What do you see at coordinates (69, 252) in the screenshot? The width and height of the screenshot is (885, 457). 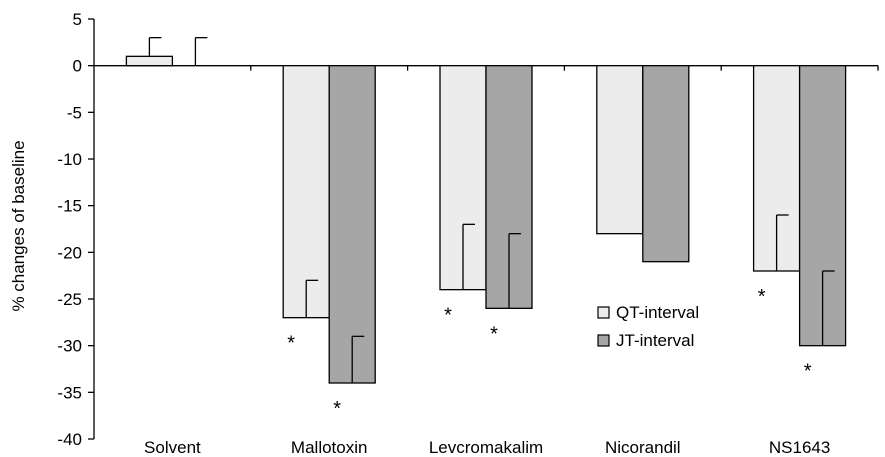 I see `y-tick-label: -20` at bounding box center [69, 252].